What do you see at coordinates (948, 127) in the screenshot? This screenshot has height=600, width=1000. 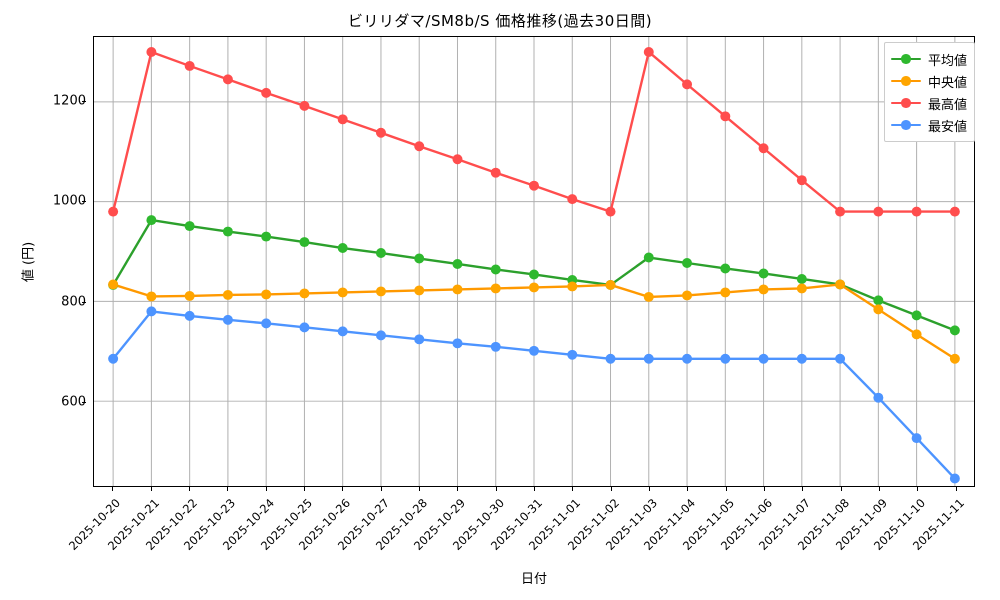 I see `legend-label: 最安値` at bounding box center [948, 127].